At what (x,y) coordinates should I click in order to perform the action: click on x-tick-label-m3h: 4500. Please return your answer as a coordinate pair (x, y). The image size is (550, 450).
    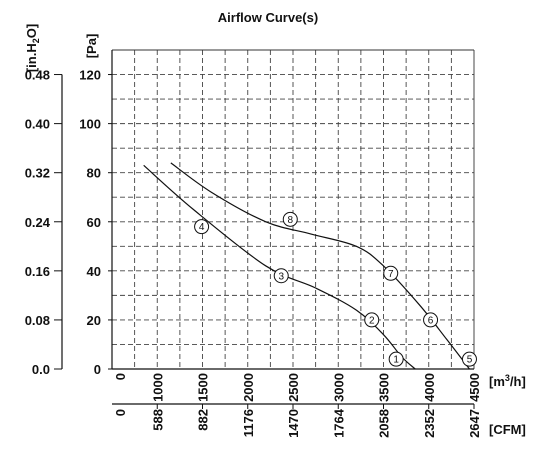
    Looking at the image, I should click on (474, 387).